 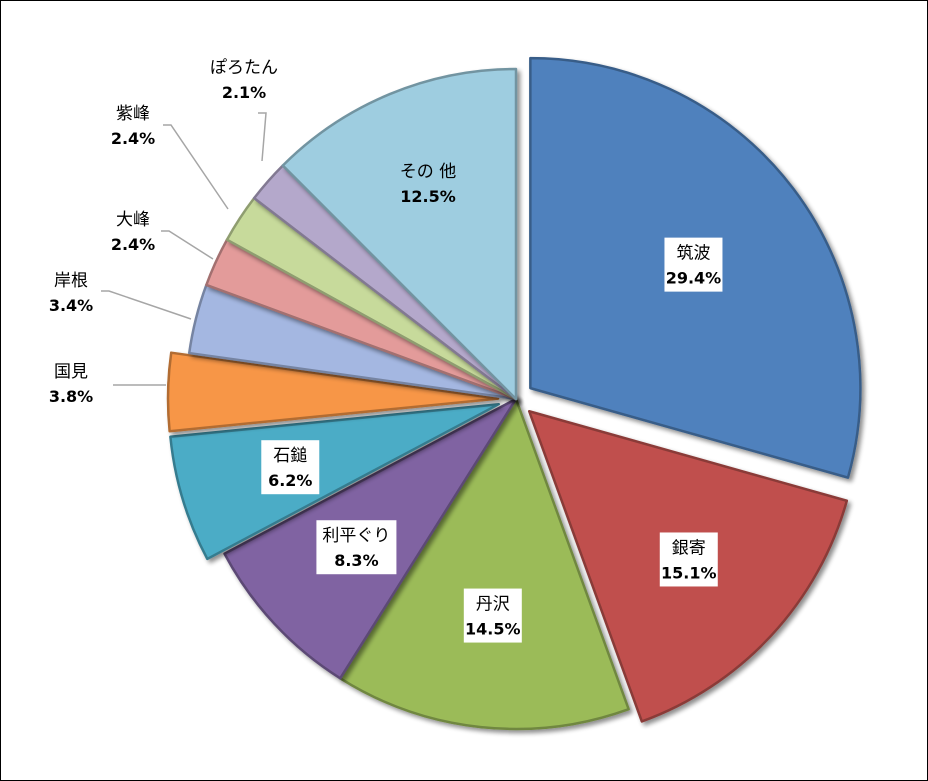 I want to click on slice-value-label-7: 3.4%, so click(x=71, y=305).